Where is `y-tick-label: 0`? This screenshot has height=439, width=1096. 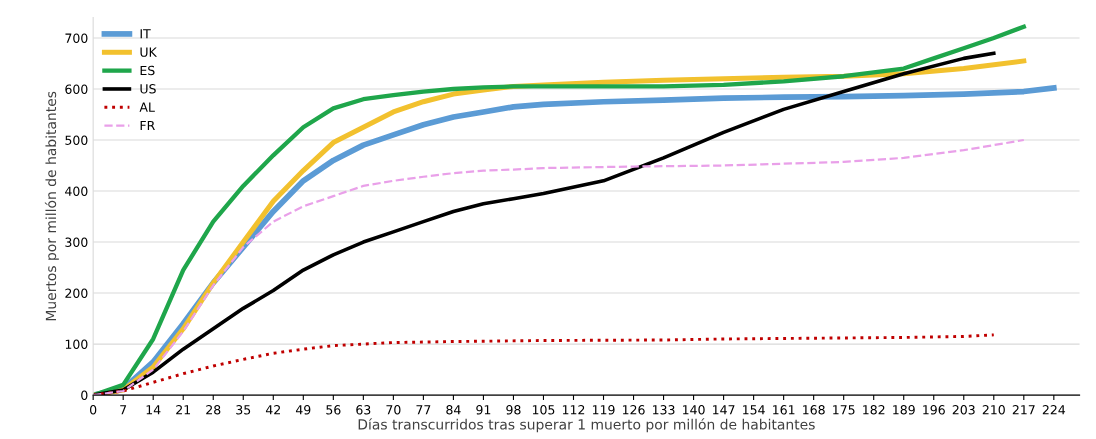 y-tick-label: 0 is located at coordinates (84, 395).